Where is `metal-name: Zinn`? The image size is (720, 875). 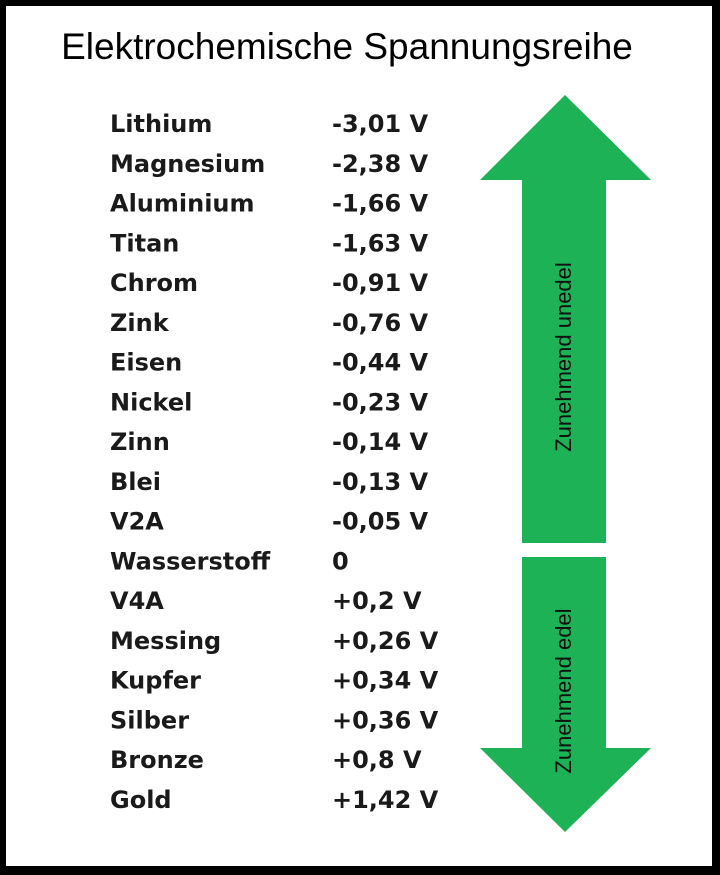
metal-name: Zinn is located at coordinates (140, 442).